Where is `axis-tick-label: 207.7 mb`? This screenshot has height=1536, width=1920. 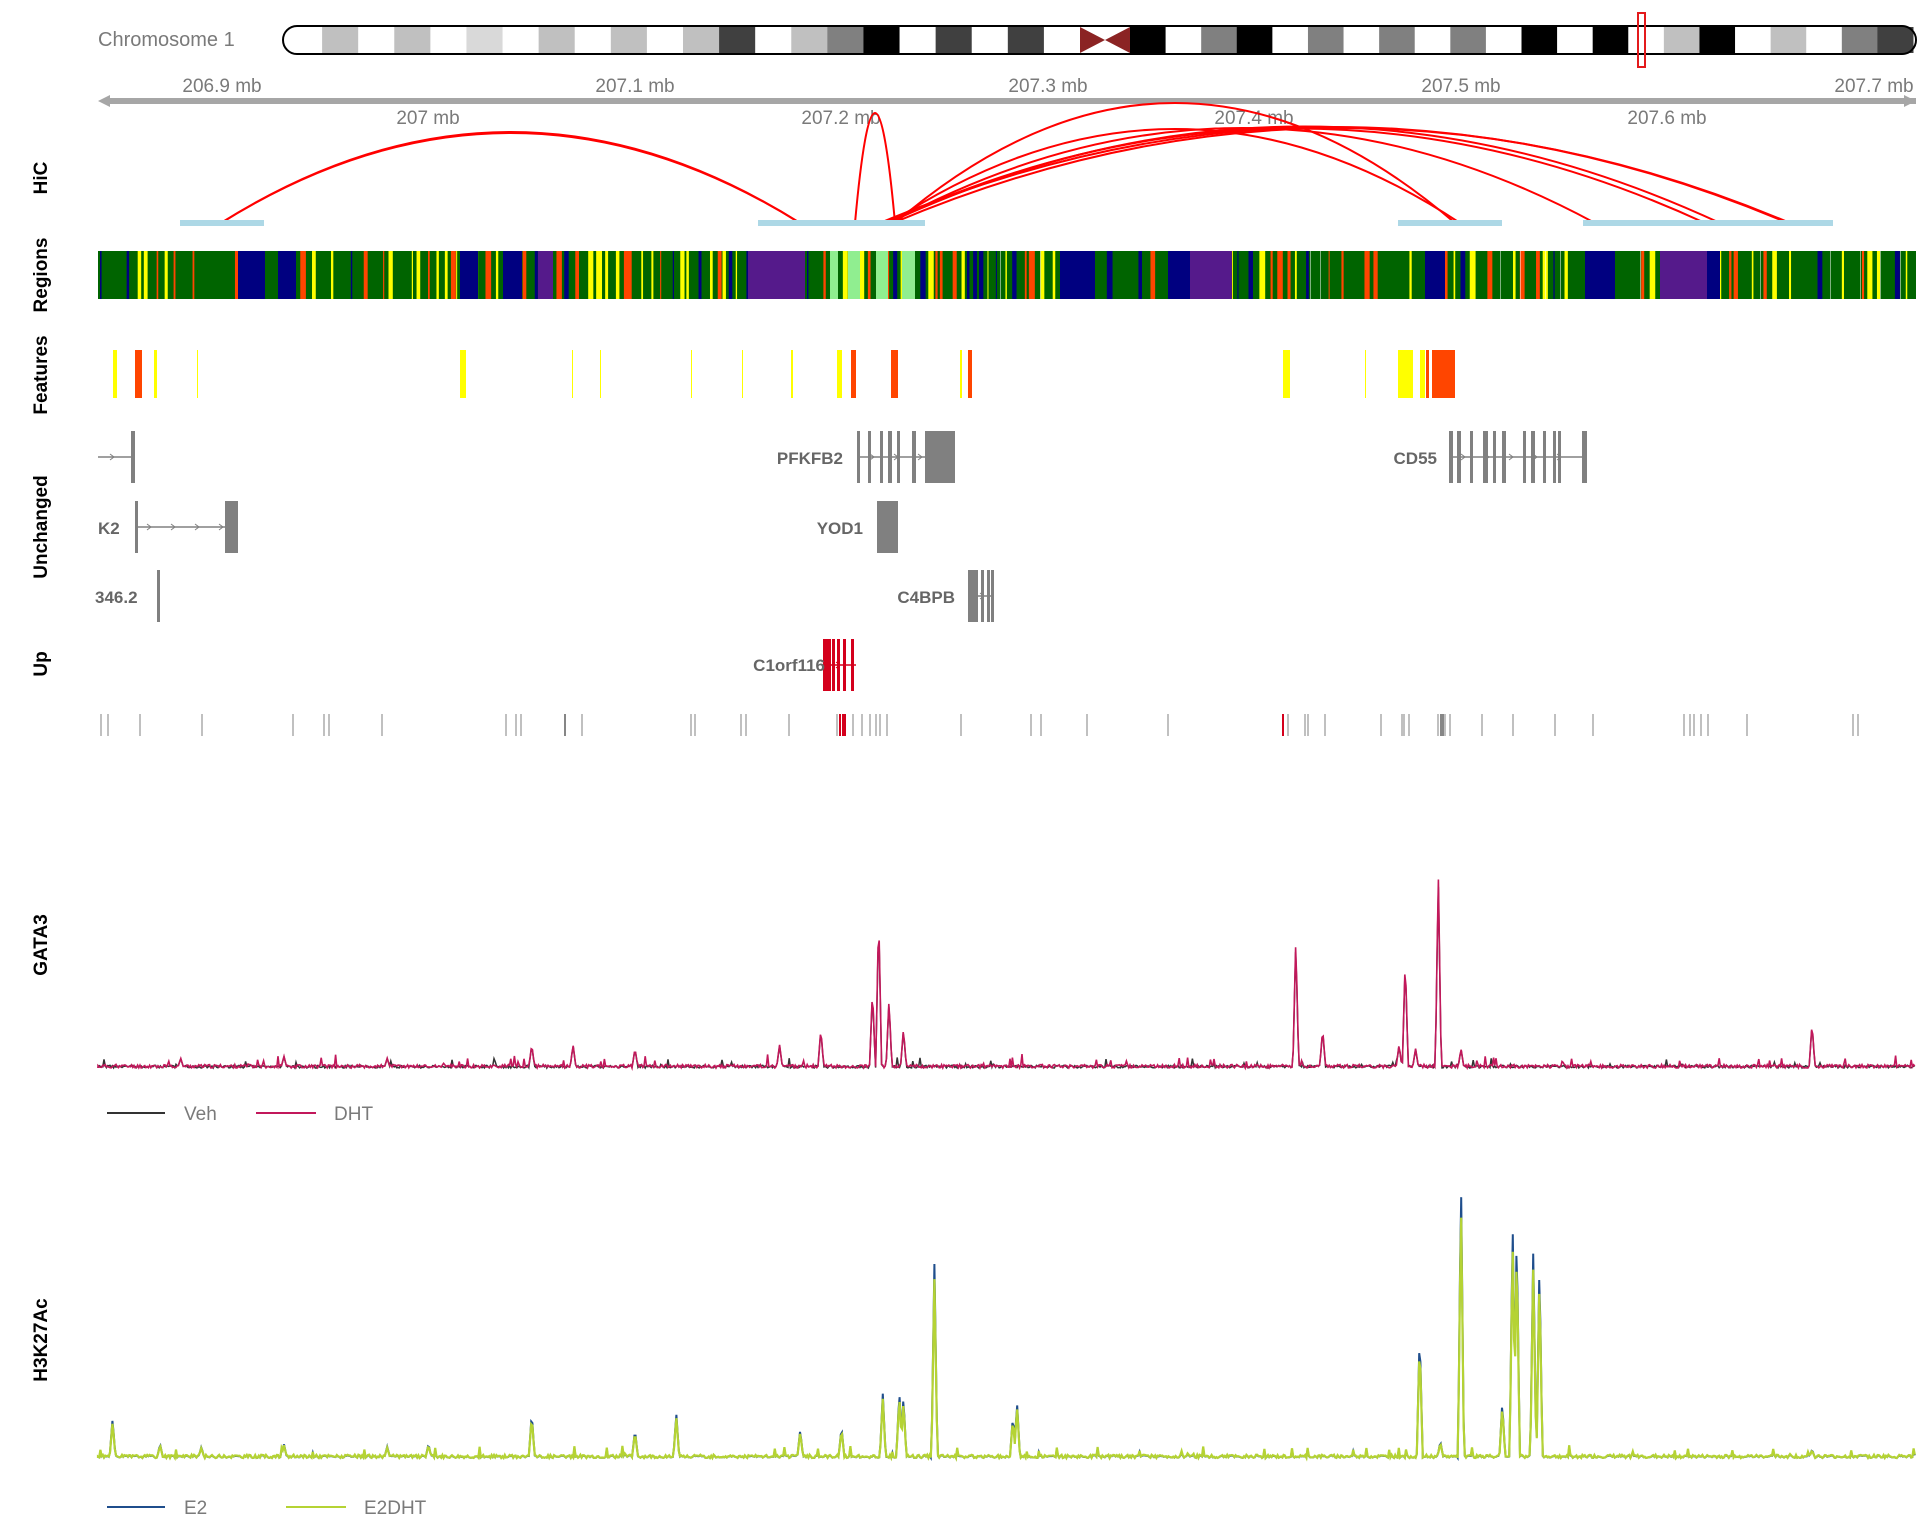 axis-tick-label: 207.7 mb is located at coordinates (1873, 86).